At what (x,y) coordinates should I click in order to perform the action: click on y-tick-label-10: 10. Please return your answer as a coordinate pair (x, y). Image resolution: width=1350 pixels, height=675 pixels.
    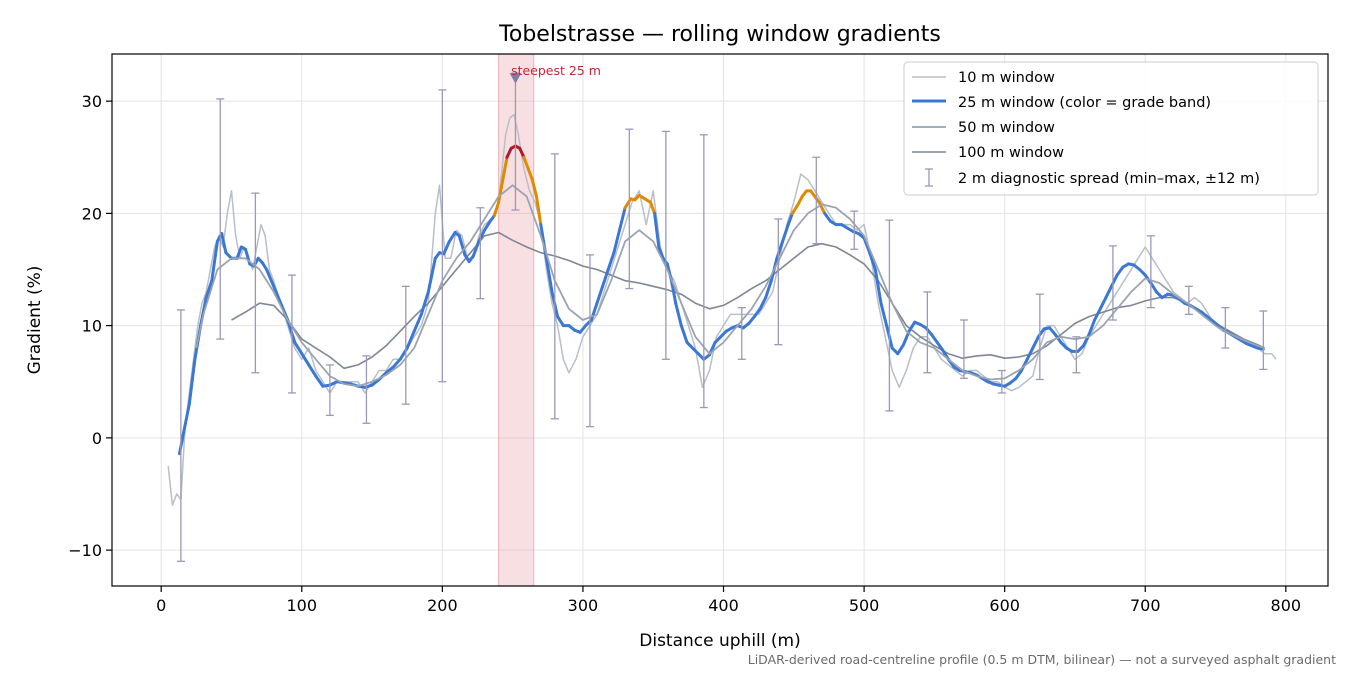
    Looking at the image, I should click on (92, 326).